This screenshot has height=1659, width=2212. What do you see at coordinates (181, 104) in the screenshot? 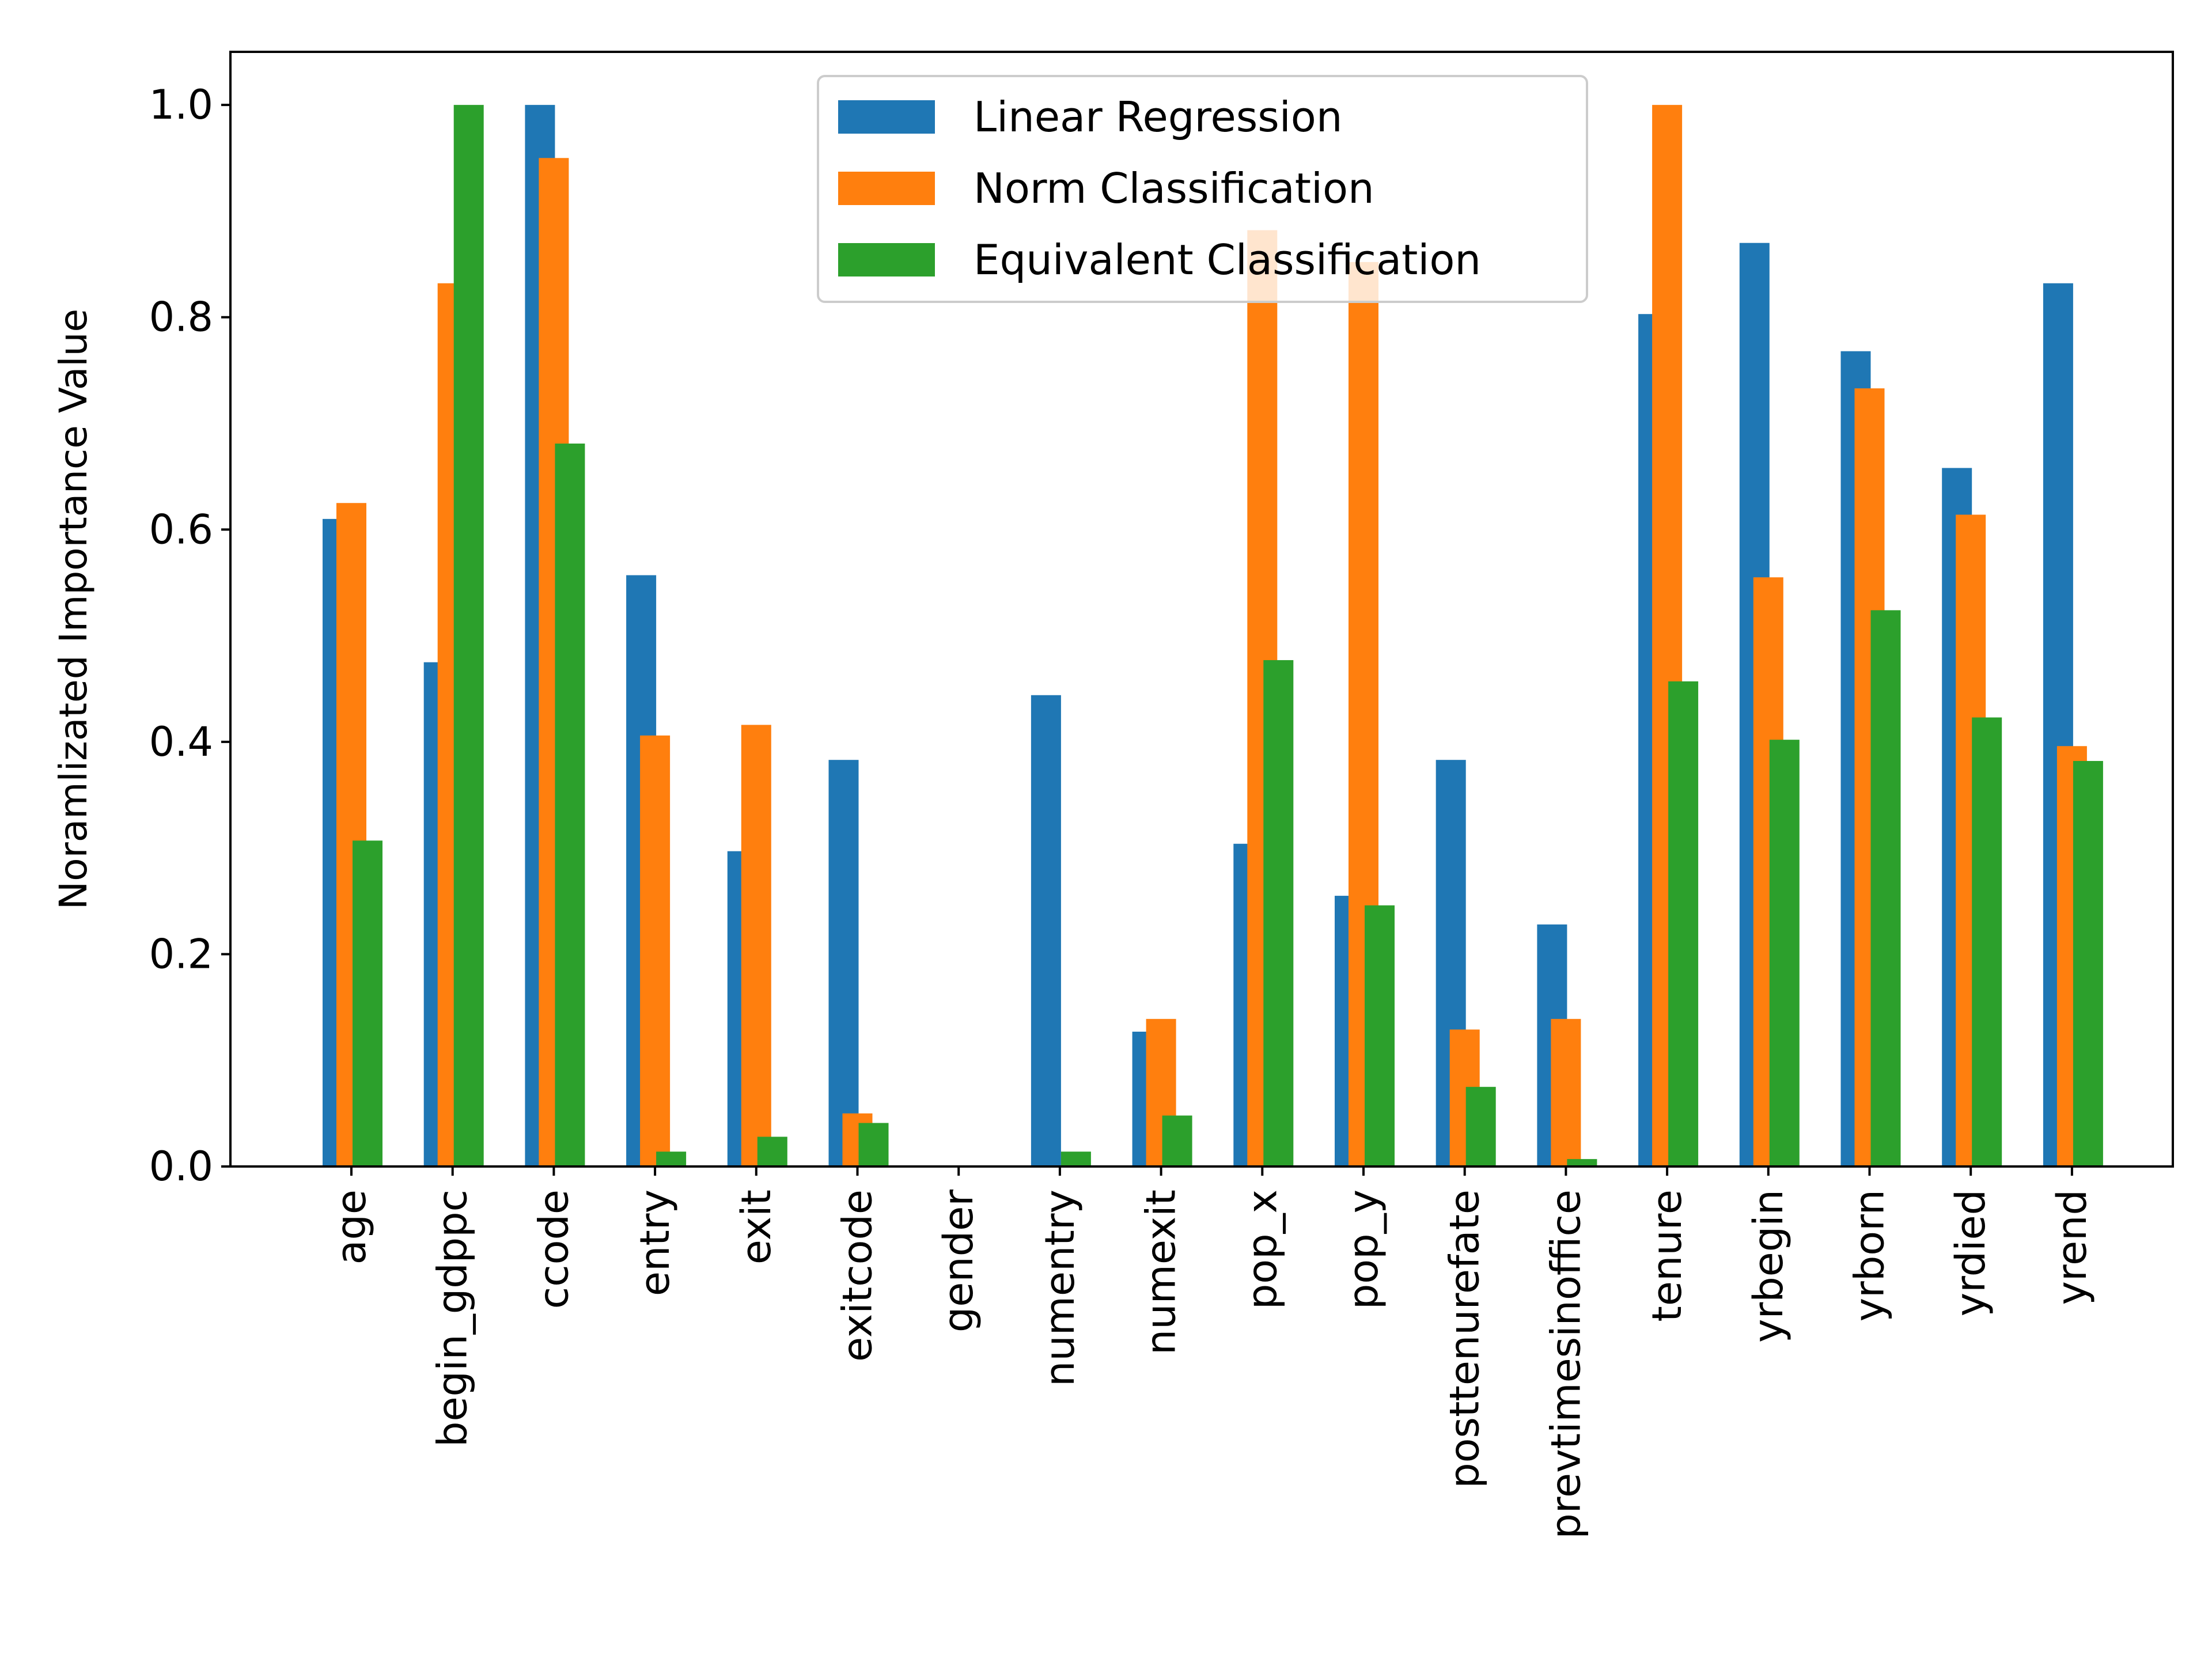
I see `y-tick-label: 1.0` at bounding box center [181, 104].